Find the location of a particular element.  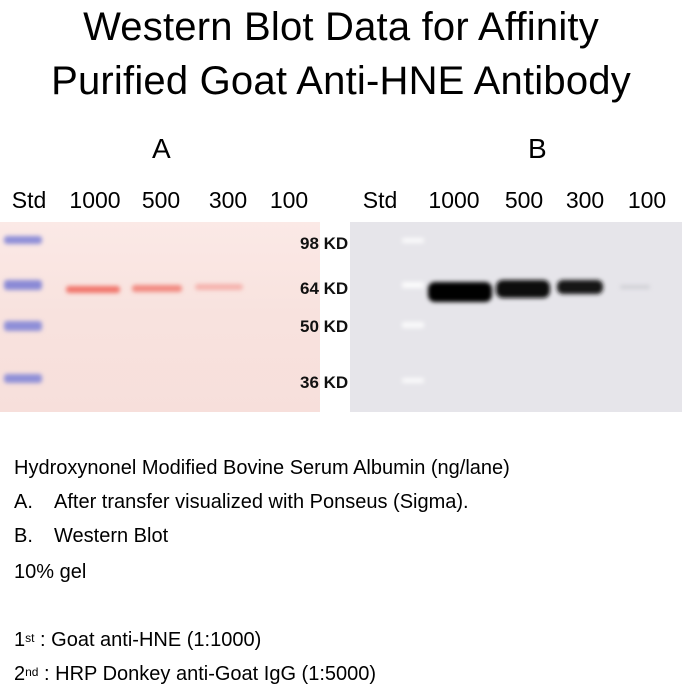

mw-marker-50: 50 KD is located at coordinates (324, 326).